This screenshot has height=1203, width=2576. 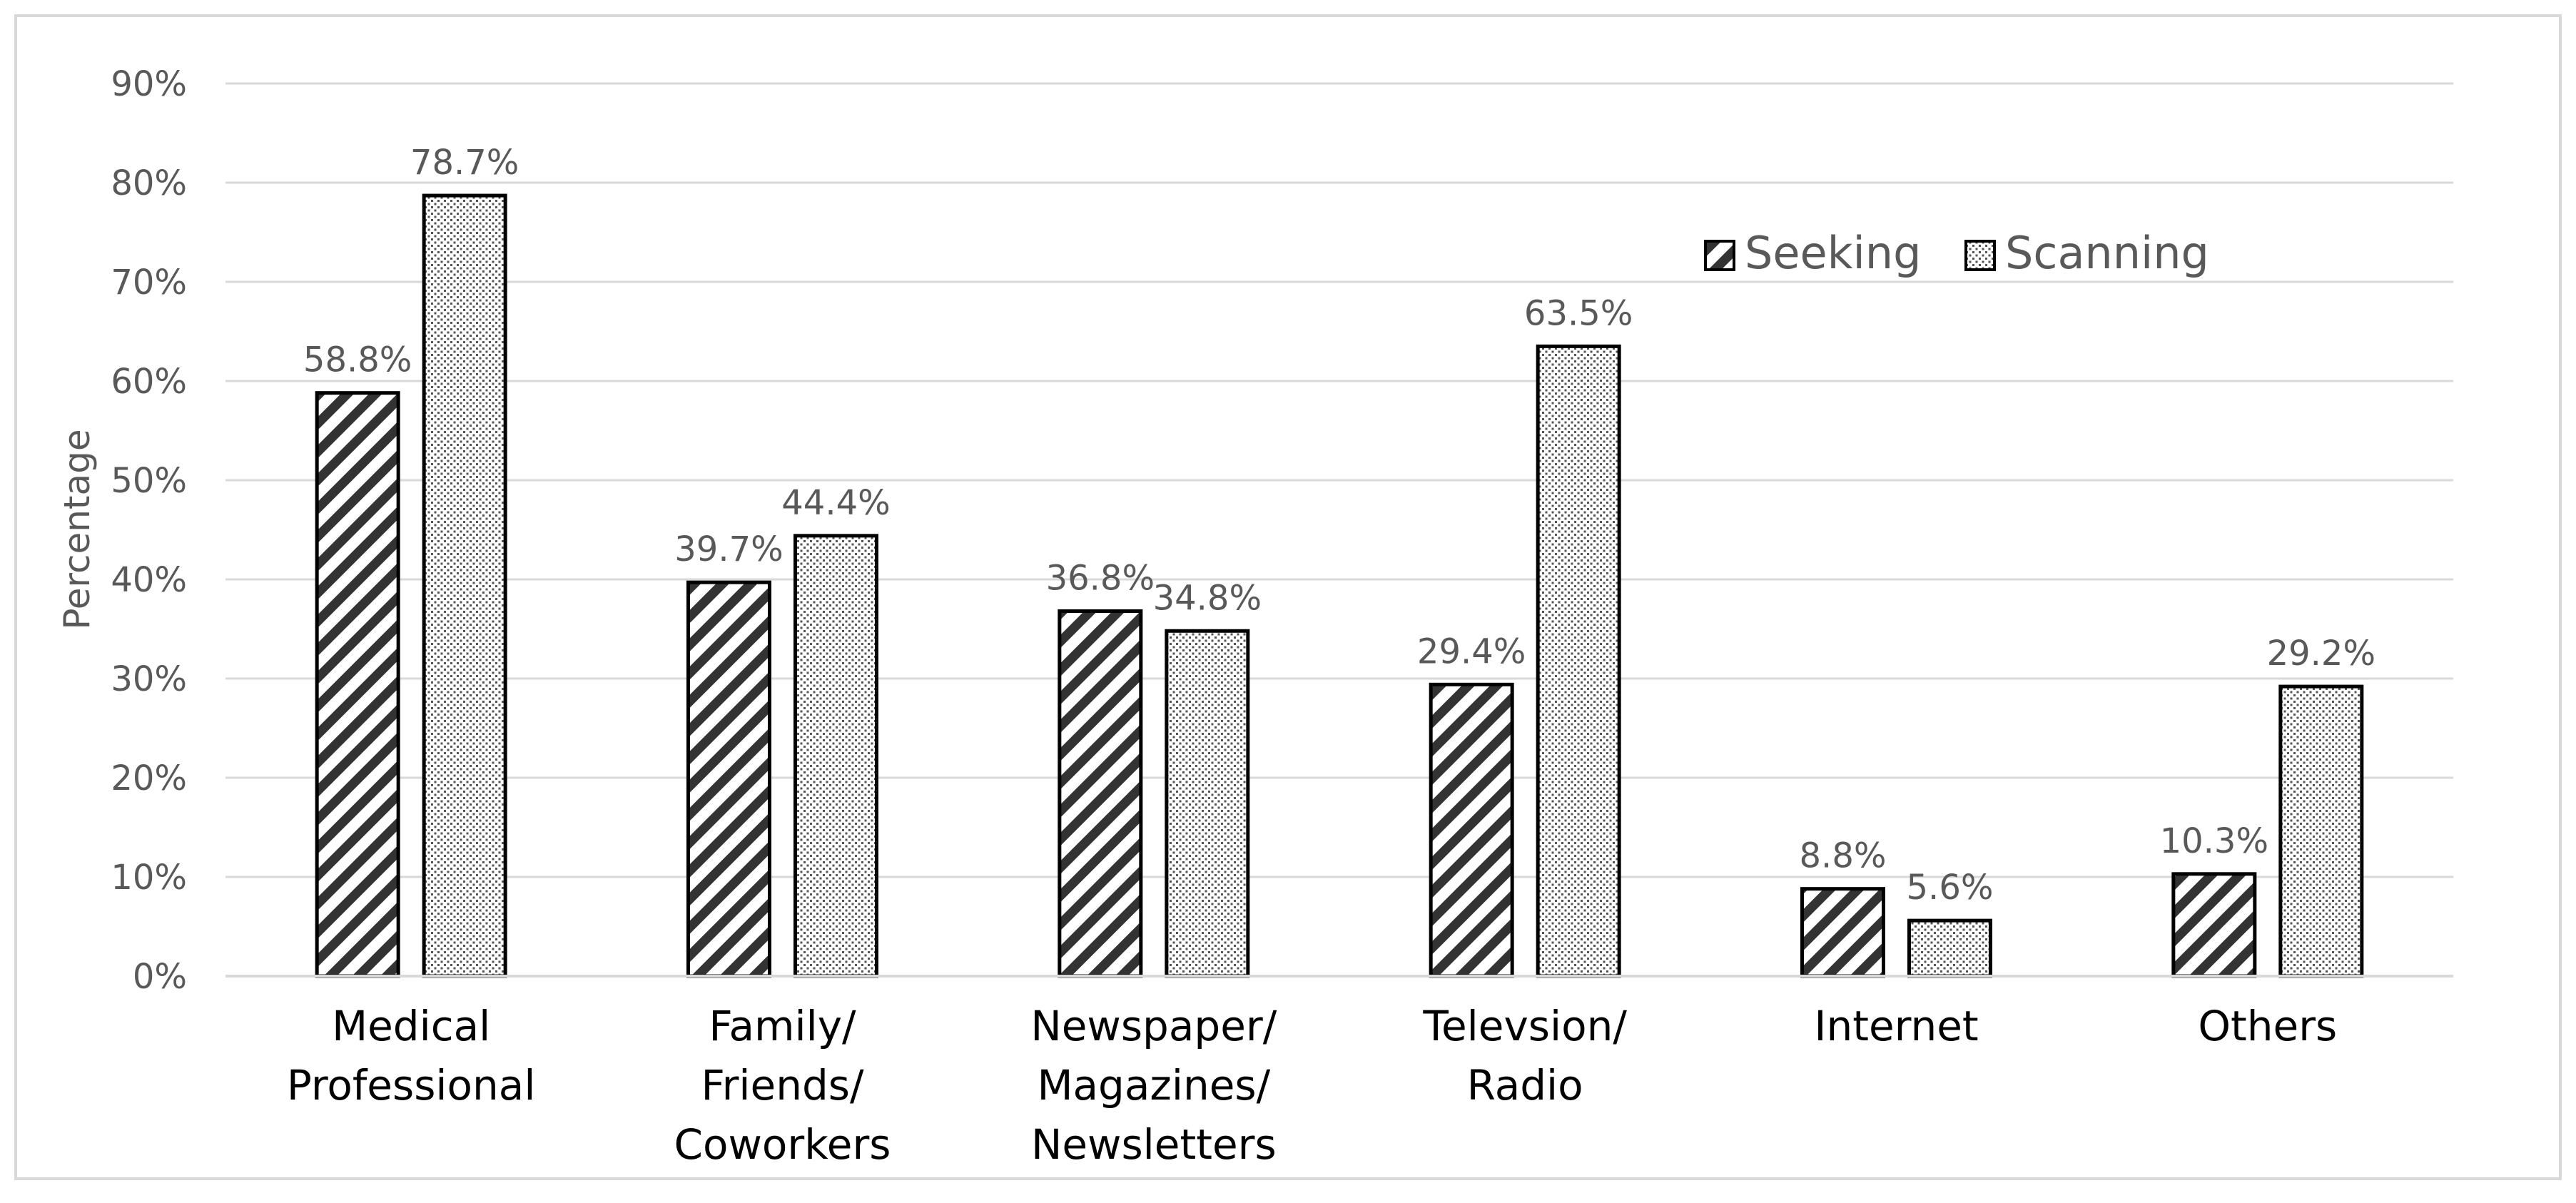 I want to click on legend-label-scanning: Scanning, so click(x=2107, y=253).